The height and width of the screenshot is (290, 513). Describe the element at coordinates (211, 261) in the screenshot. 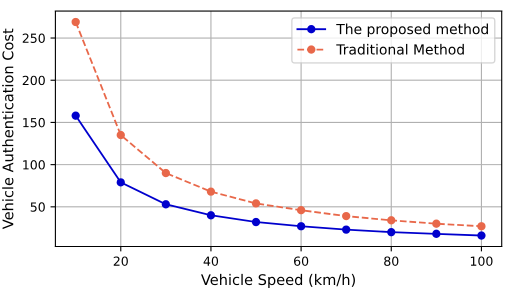

I see `x-tick-label: 40` at that location.